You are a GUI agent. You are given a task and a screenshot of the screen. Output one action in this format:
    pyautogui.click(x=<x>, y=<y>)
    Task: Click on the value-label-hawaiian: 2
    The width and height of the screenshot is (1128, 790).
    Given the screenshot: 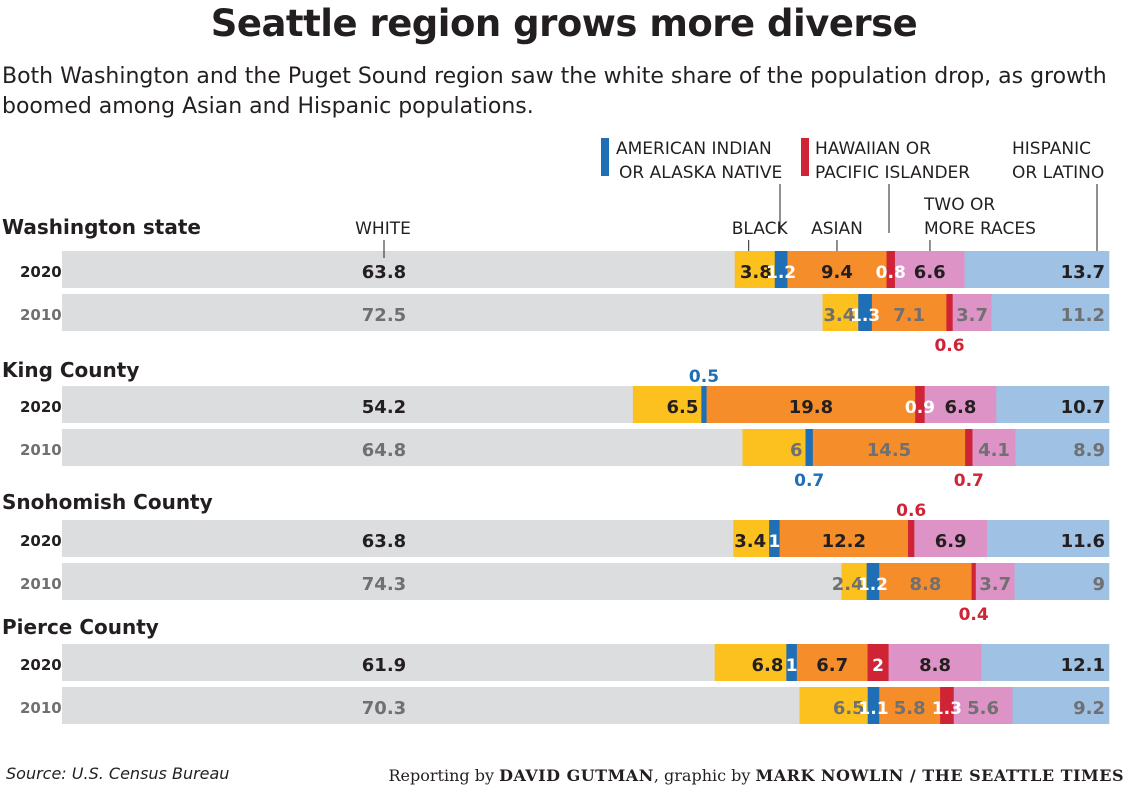 What is the action you would take?
    pyautogui.click(x=878, y=666)
    